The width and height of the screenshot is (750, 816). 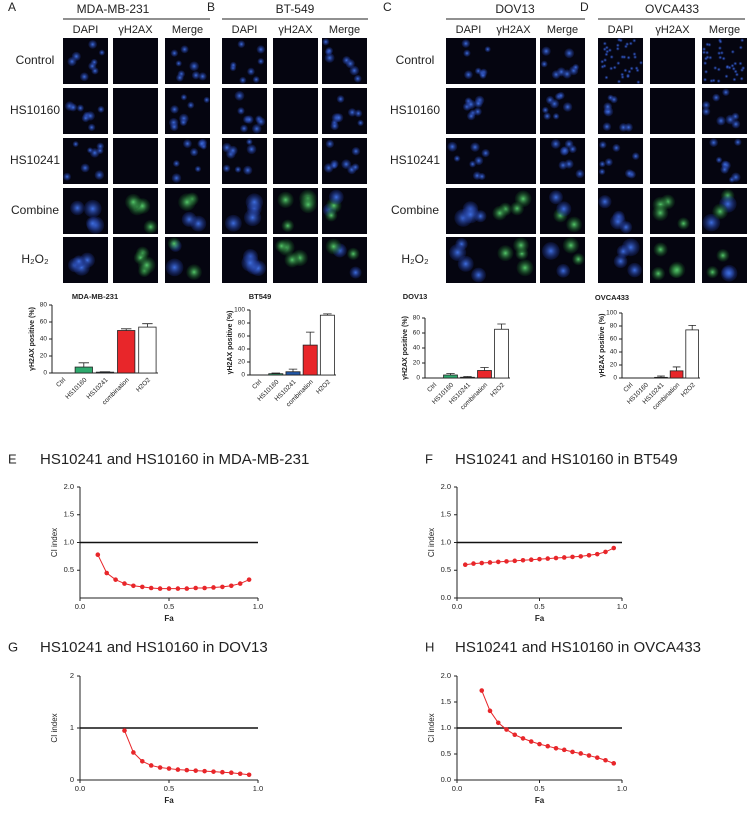 I want to click on row-label: Combine, so click(x=415, y=210).